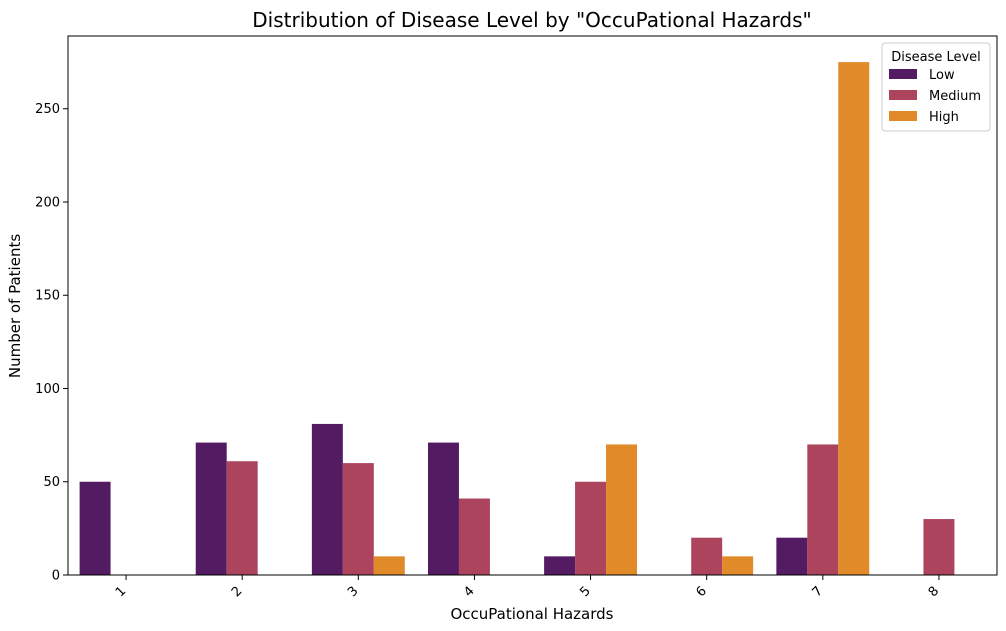 The height and width of the screenshot is (631, 1006). What do you see at coordinates (903, 74) in the screenshot?
I see `legend-swatch-low` at bounding box center [903, 74].